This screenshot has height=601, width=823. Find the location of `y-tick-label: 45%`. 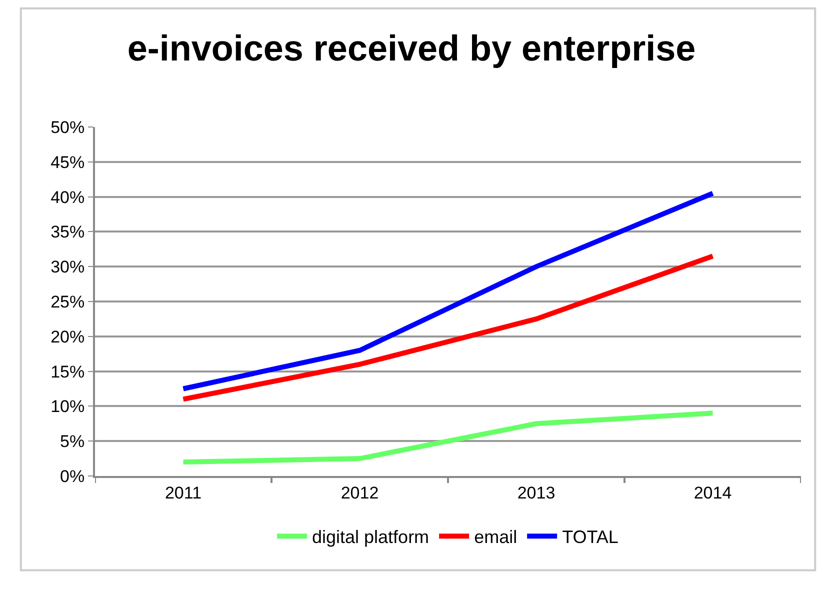

y-tick-label: 45% is located at coordinates (67, 162).